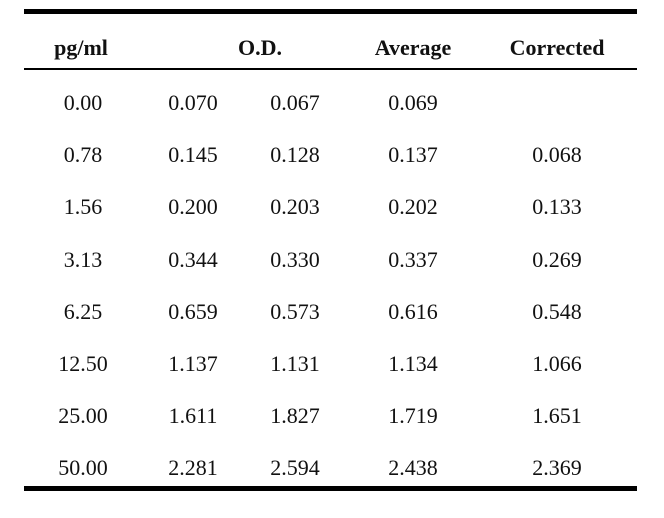  I want to click on table-cell-od2: 1.827, so click(295, 415).